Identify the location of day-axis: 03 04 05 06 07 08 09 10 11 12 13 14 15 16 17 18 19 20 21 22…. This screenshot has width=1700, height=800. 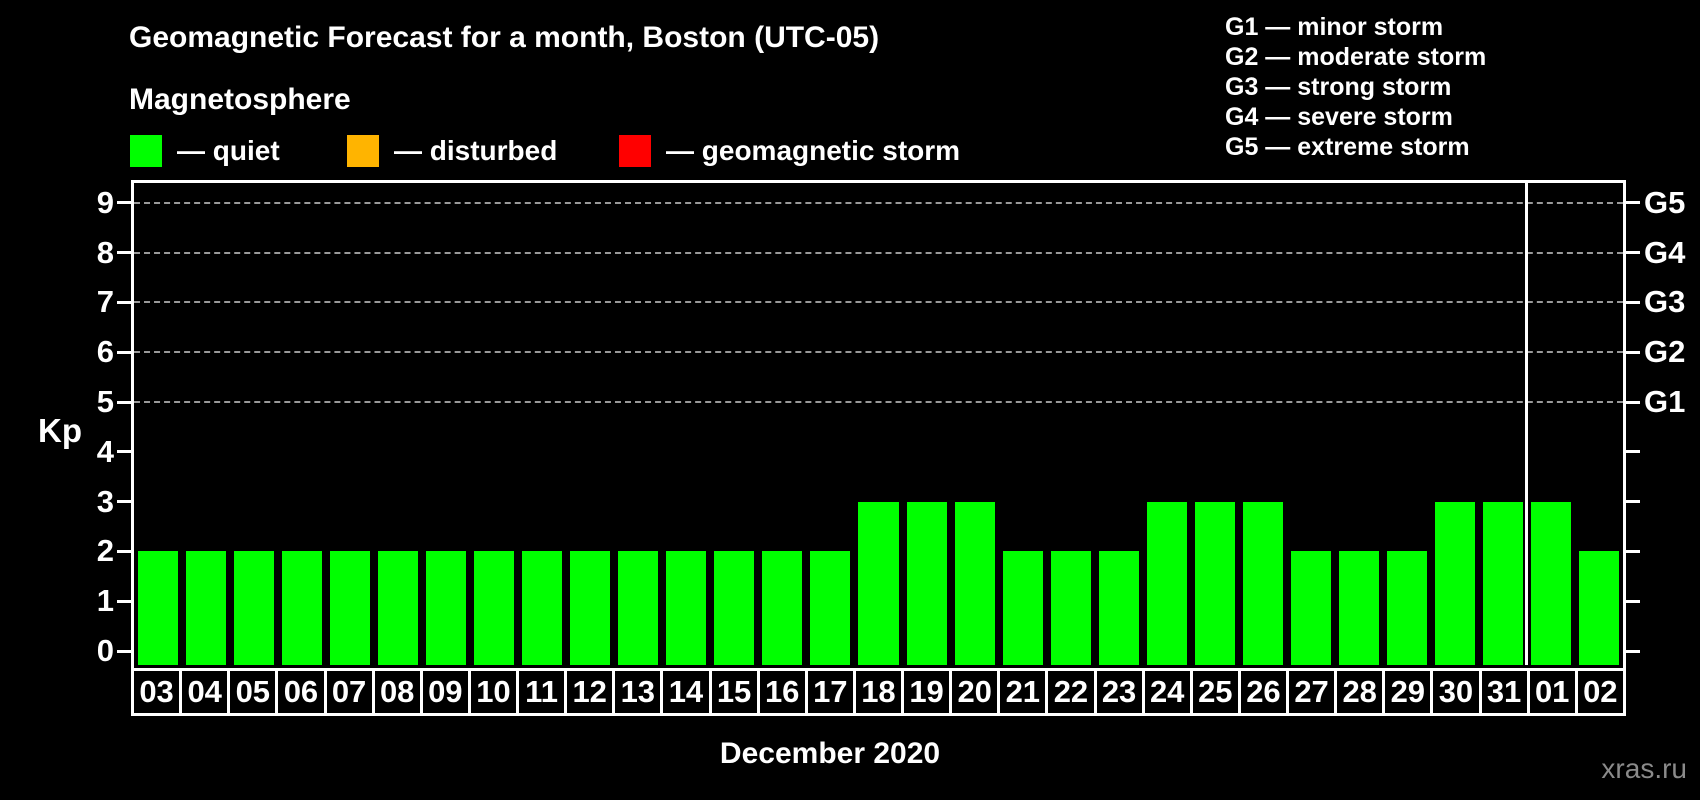
(878, 692).